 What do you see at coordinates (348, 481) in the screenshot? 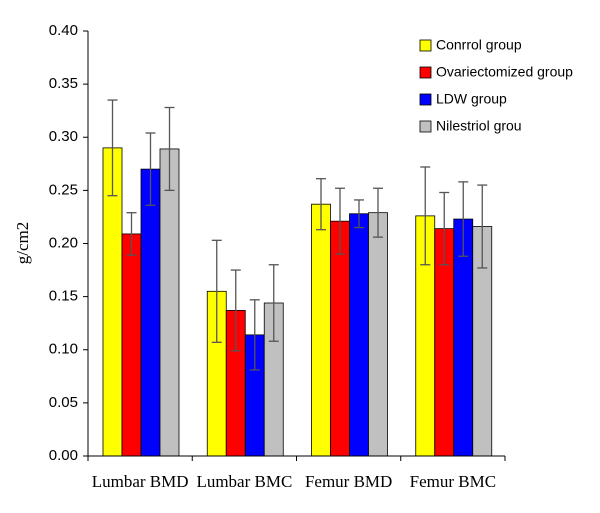
I see `category-label-3: Femur BMD` at bounding box center [348, 481].